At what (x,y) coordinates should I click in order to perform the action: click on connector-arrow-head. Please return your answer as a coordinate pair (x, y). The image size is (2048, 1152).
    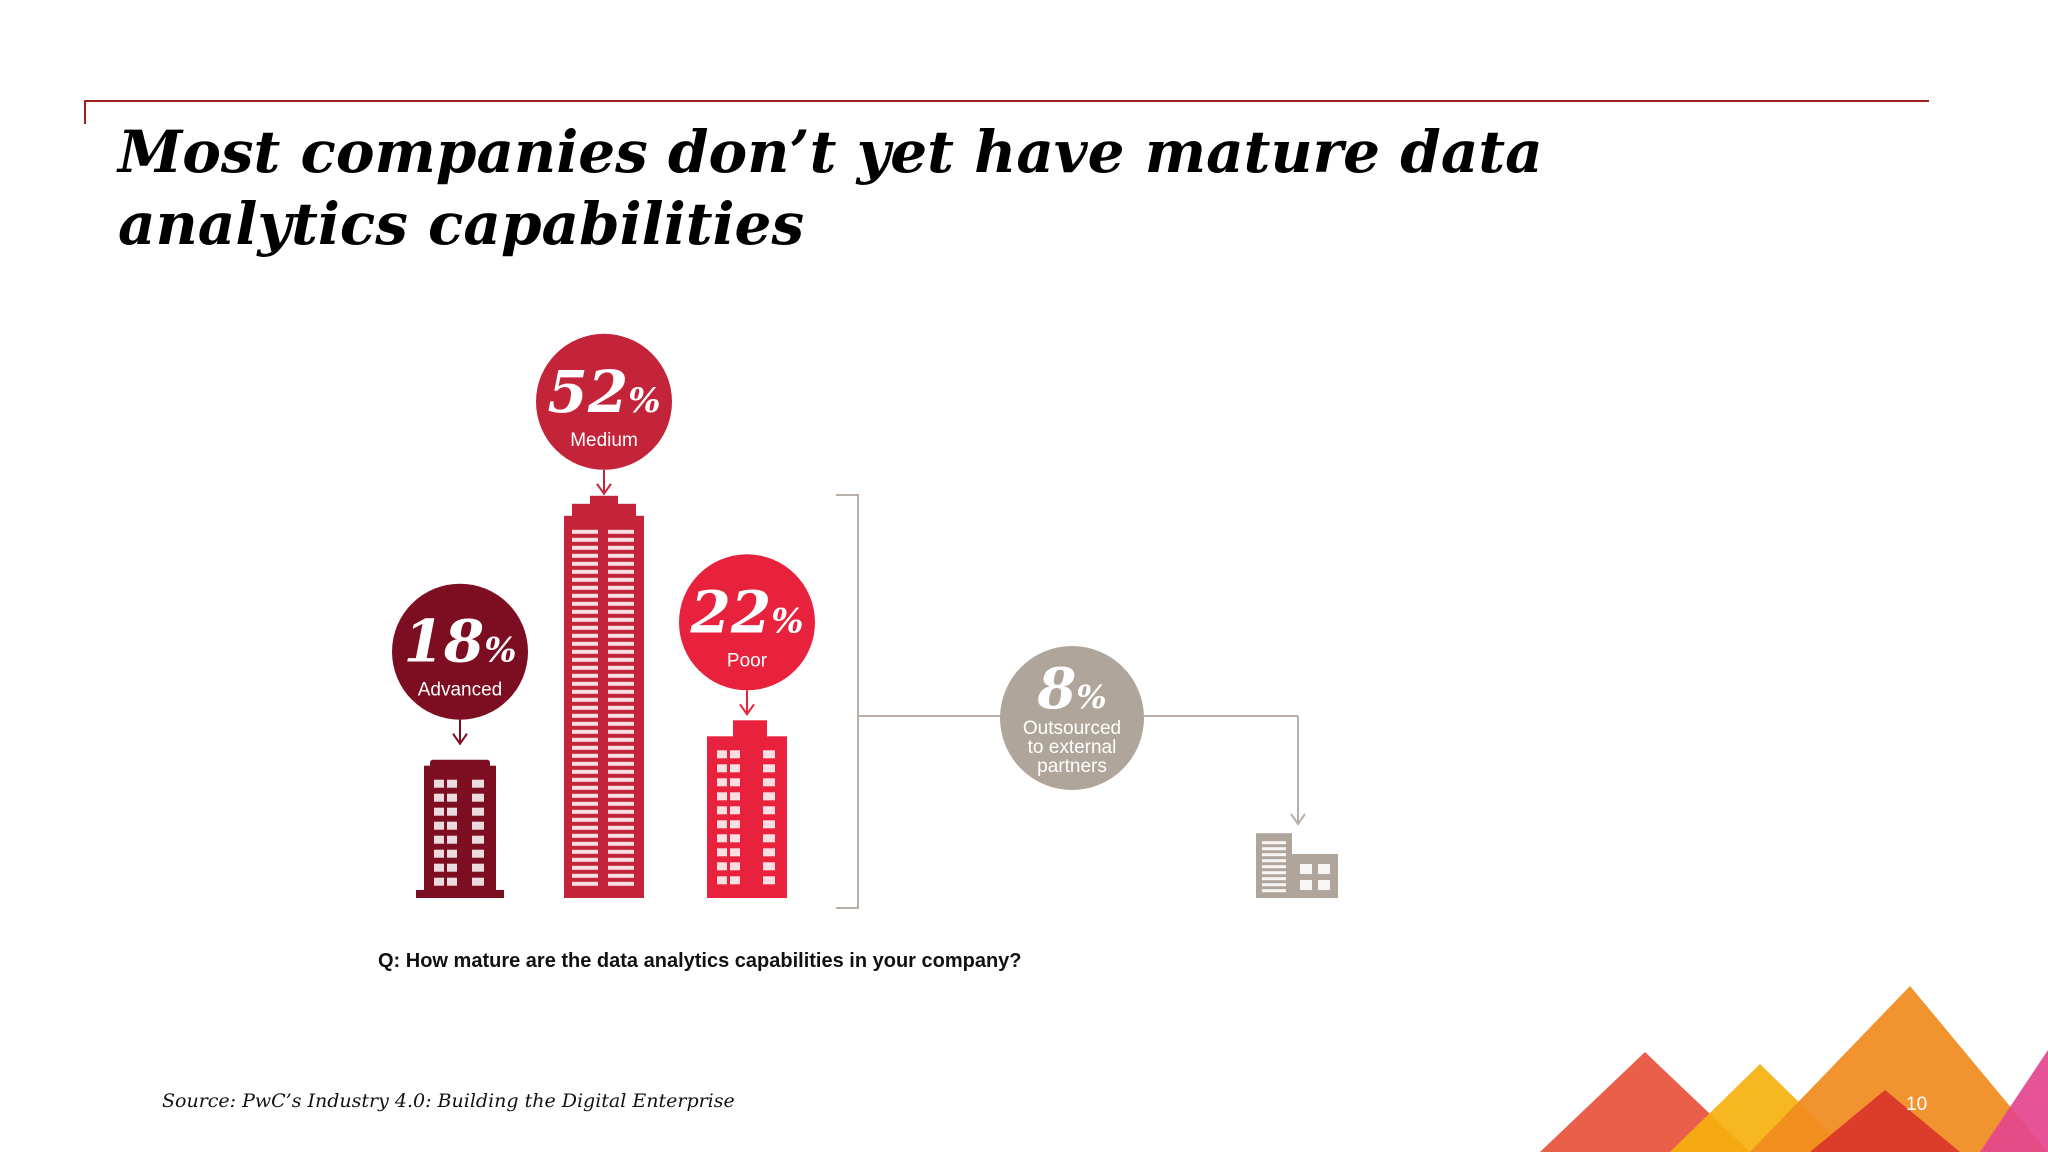
    Looking at the image, I should click on (1298, 819).